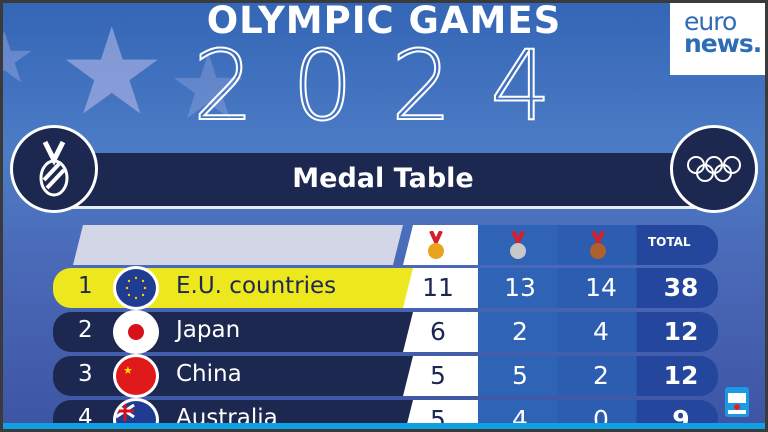  What do you see at coordinates (598, 245) in the screenshot?
I see `bronze-medal-icon` at bounding box center [598, 245].